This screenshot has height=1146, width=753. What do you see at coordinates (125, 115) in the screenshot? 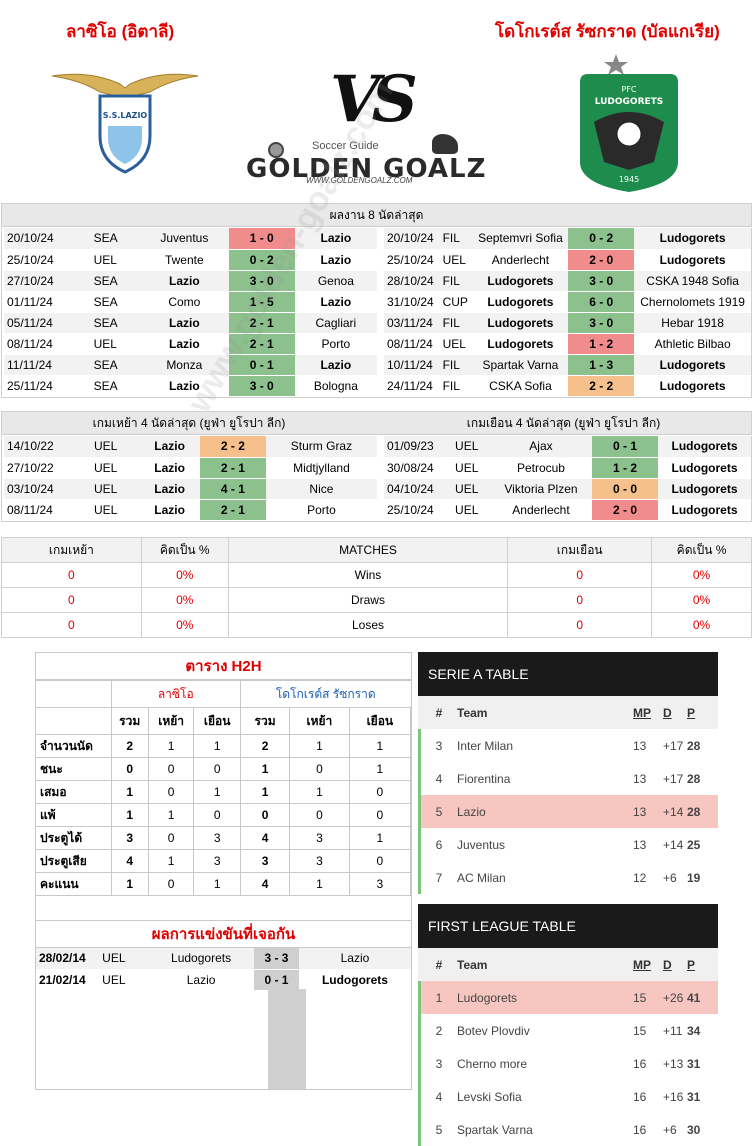
I see `lazio-logo-text: S.S.LAZIO` at bounding box center [125, 115].